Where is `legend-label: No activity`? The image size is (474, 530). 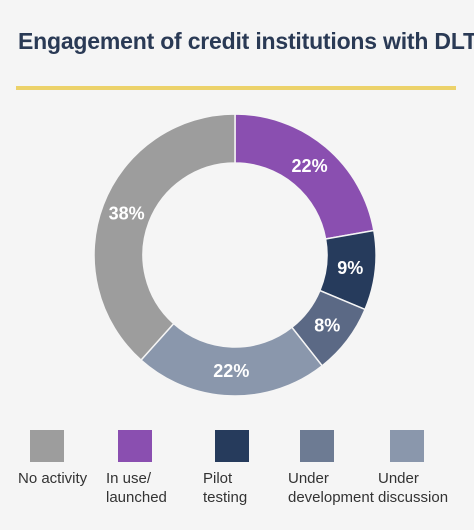 legend-label: No activity is located at coordinates (66, 478).